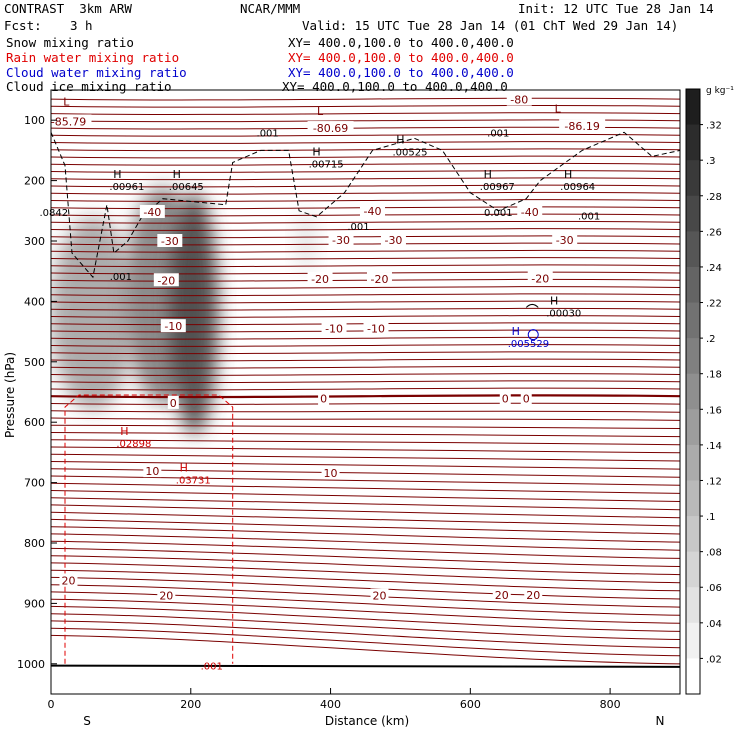 The width and height of the screenshot is (740, 740). What do you see at coordinates (714, 446) in the screenshot?
I see `colorbar-tick-label: .14` at bounding box center [714, 446].